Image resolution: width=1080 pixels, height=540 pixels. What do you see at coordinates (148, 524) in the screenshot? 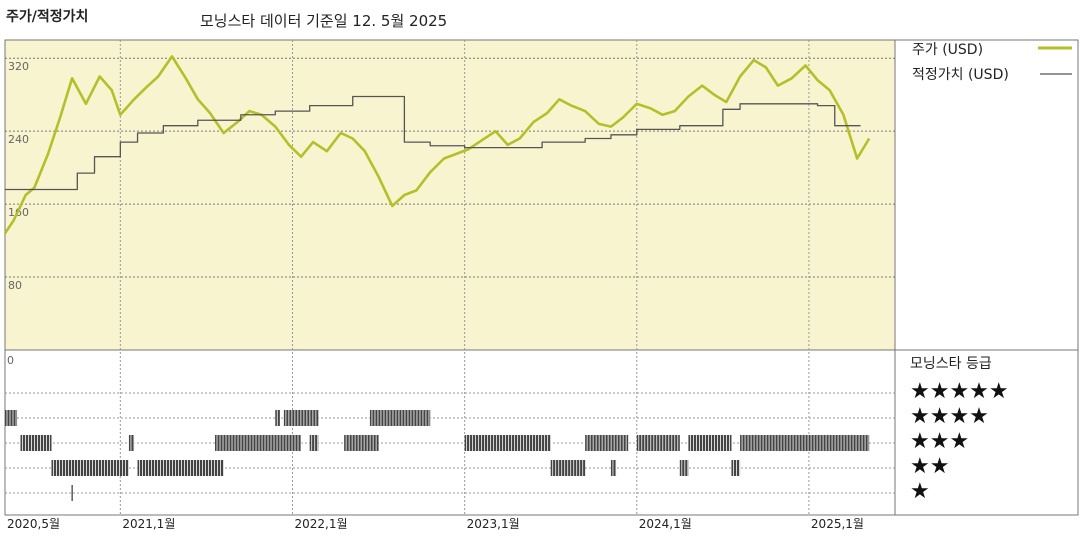
I see `x-tick-label-1: 2021,1월` at bounding box center [148, 524].